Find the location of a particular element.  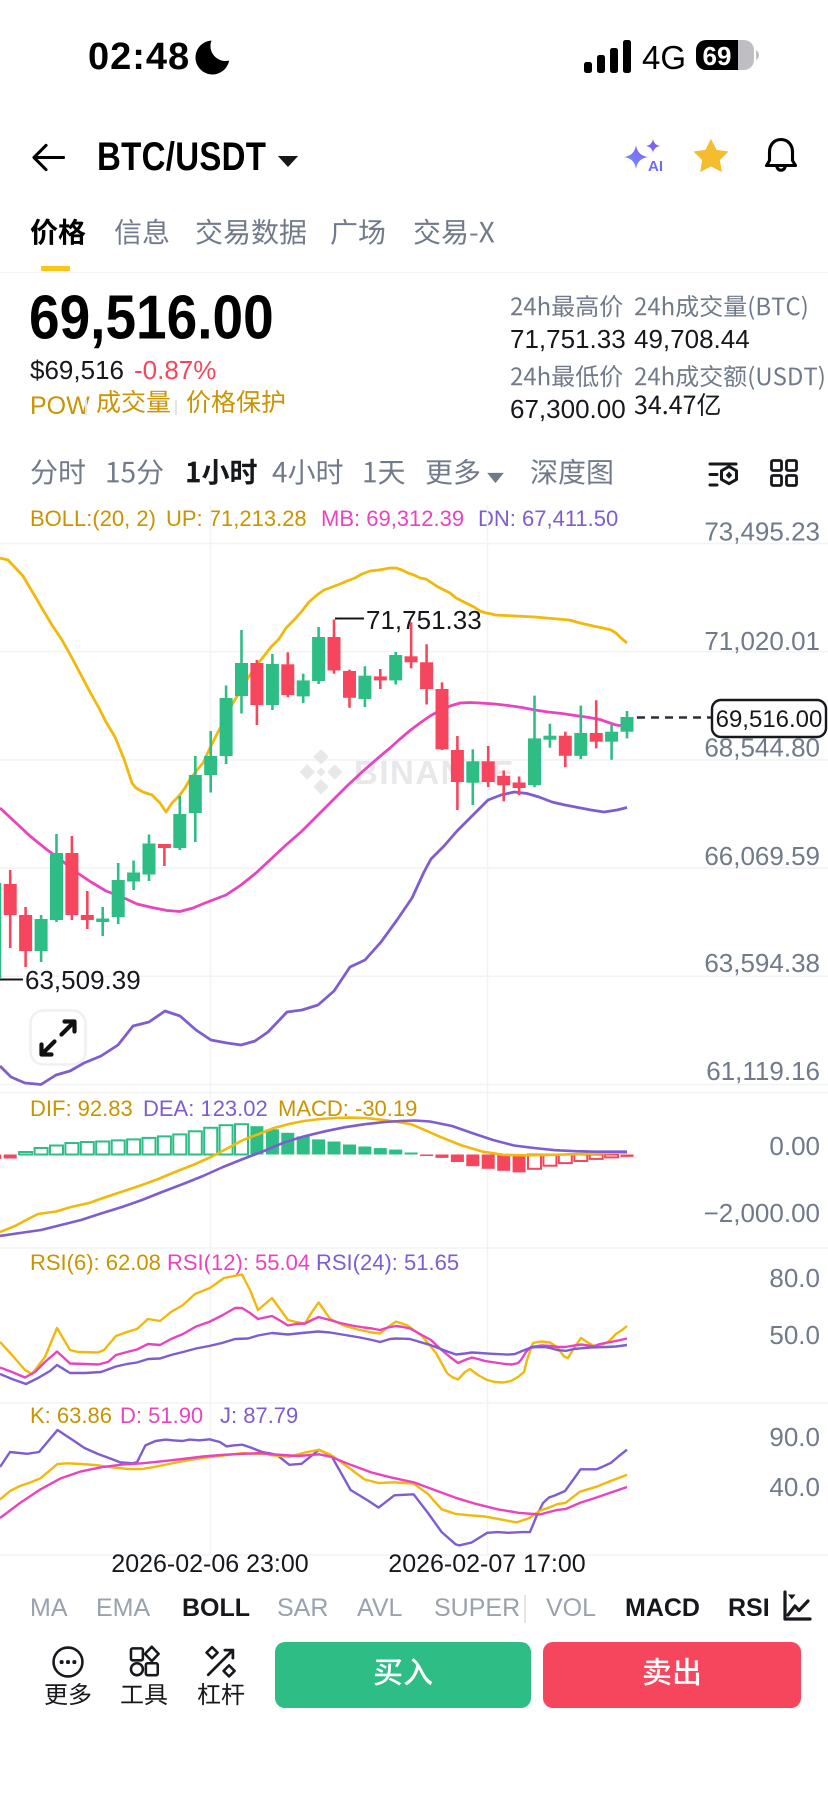

svg-text: 40.0 is located at coordinates (794, 1487).